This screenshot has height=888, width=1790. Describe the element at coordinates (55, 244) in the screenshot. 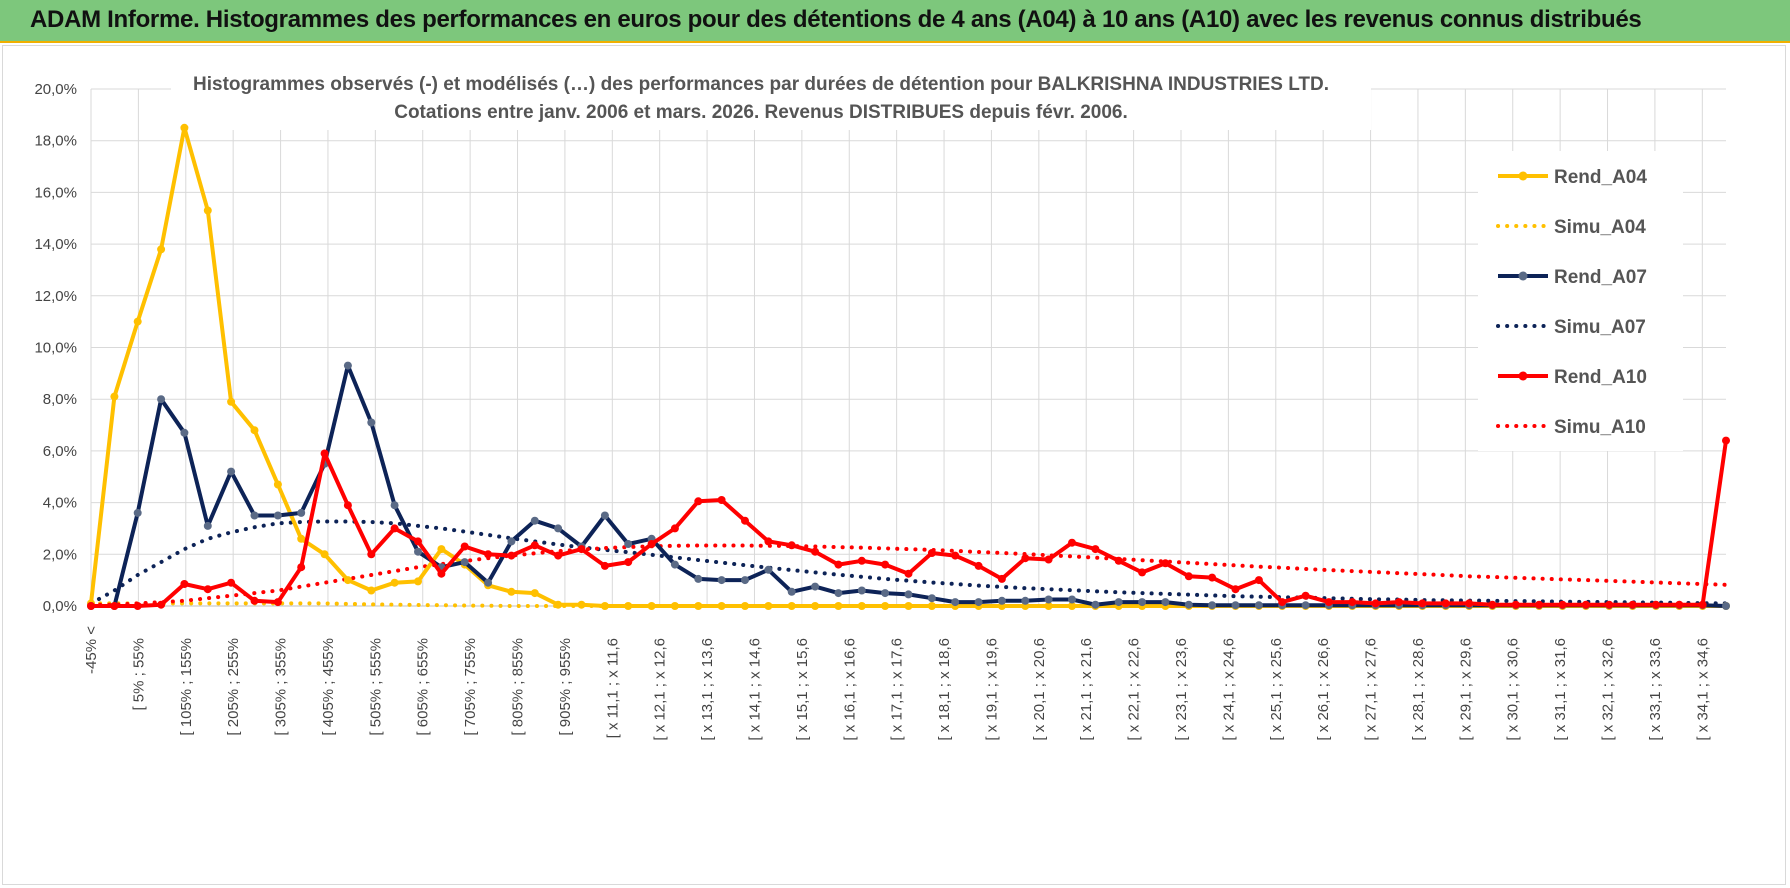

I see `y-tick-label: 14,0%` at that location.